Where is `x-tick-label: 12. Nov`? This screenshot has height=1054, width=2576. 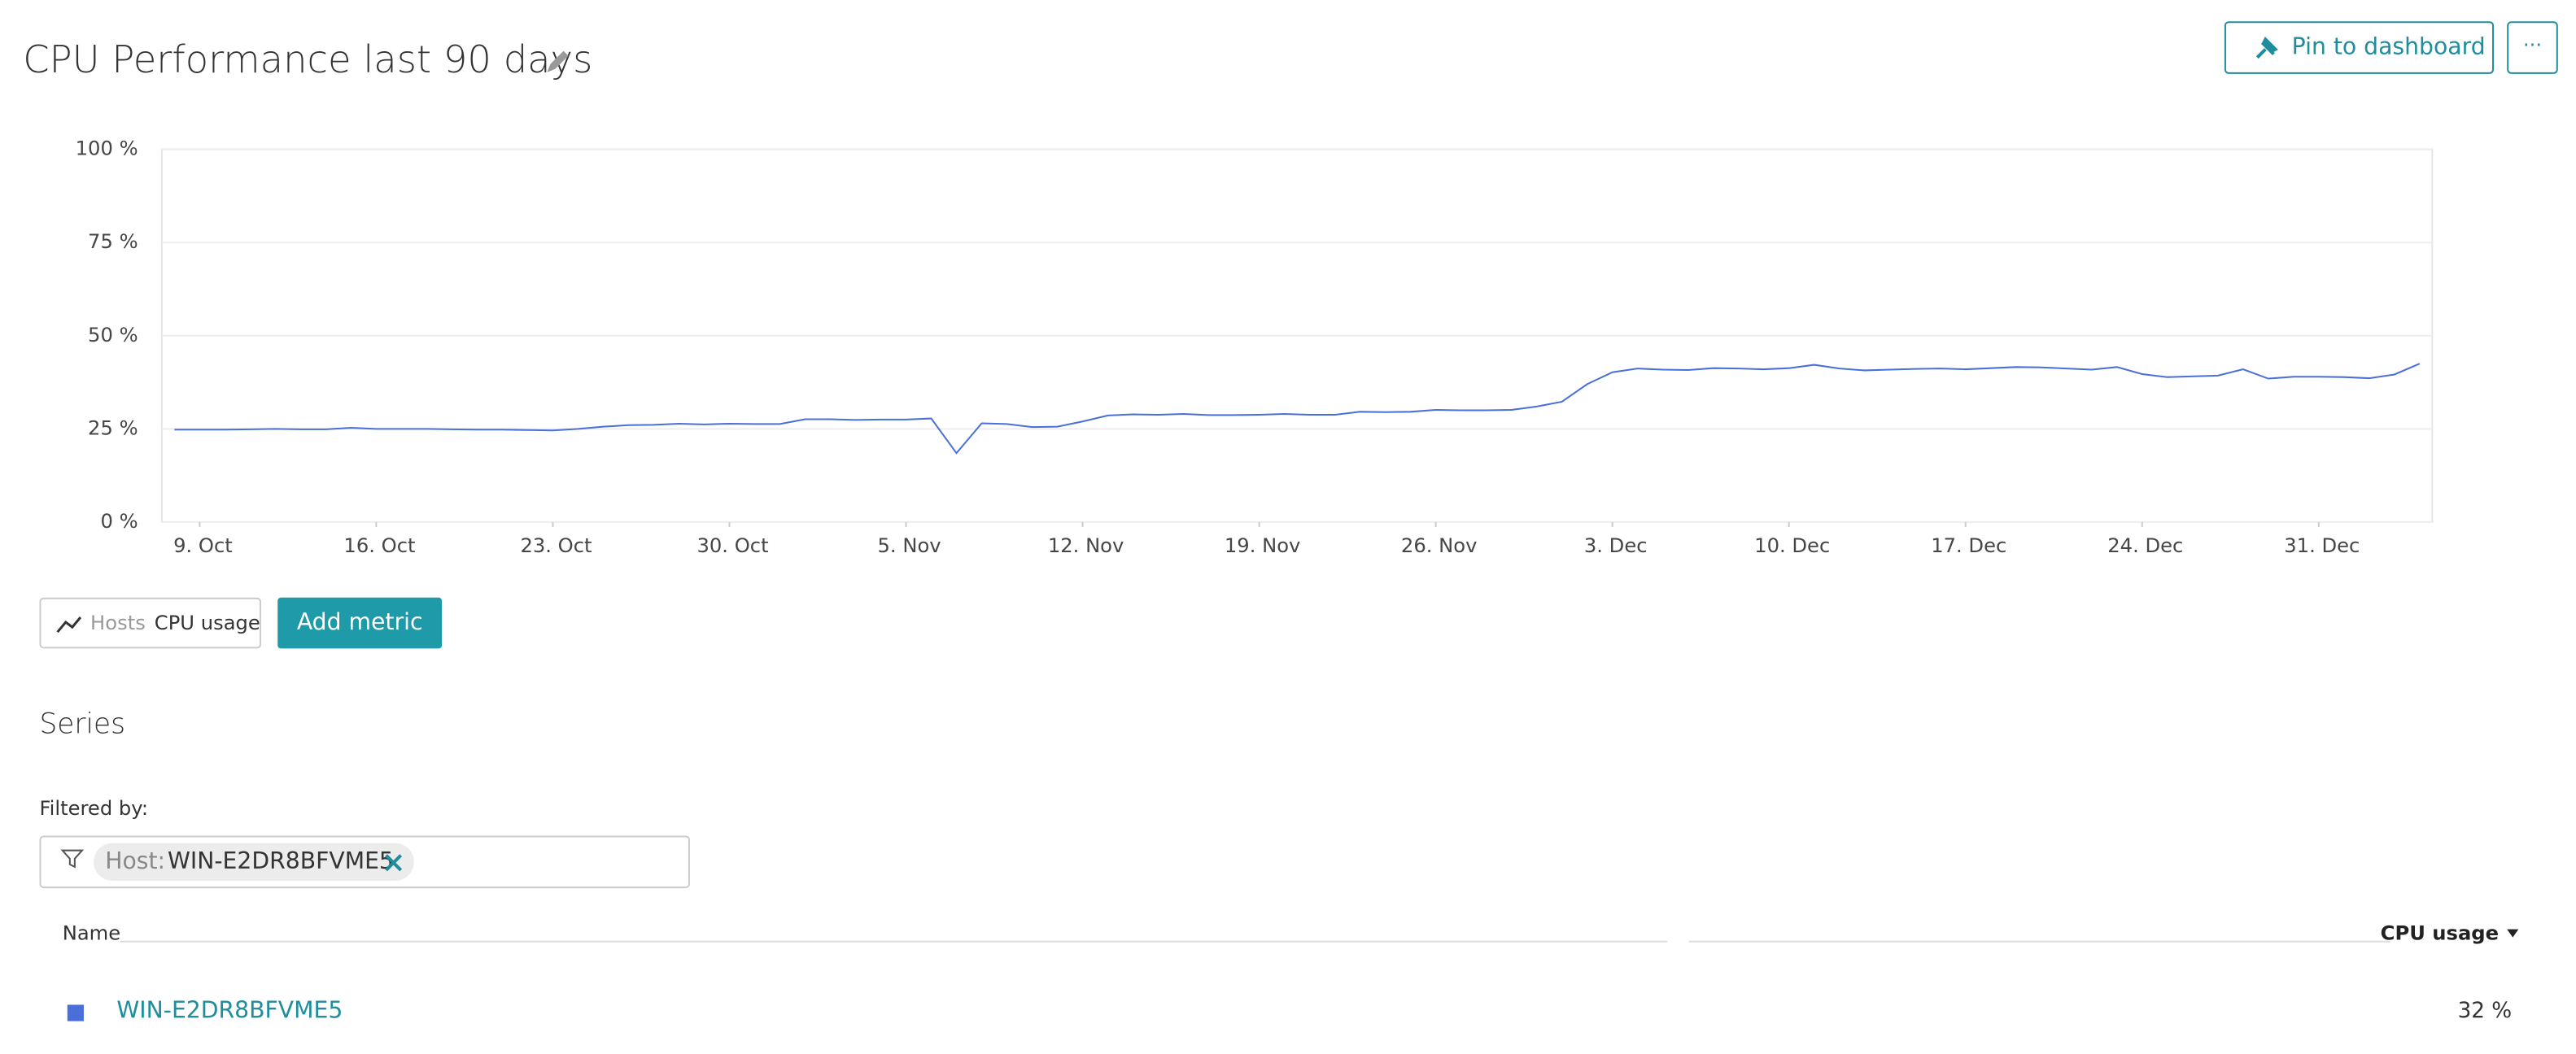 x-tick-label: 12. Nov is located at coordinates (1086, 545).